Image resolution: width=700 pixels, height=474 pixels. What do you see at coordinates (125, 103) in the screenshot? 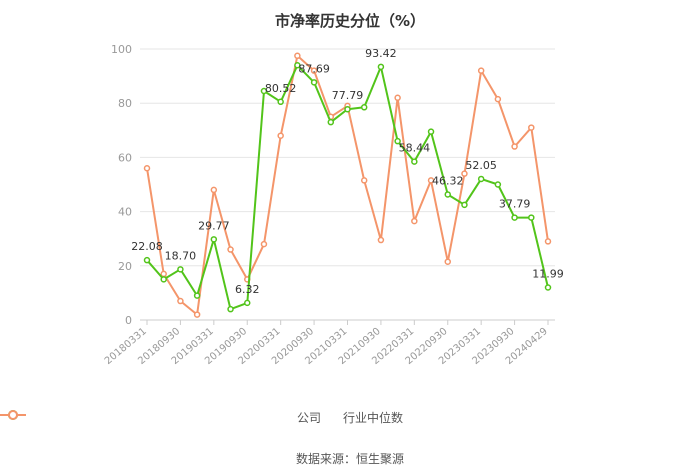
I see `y-tick-label: 80` at bounding box center [125, 103].